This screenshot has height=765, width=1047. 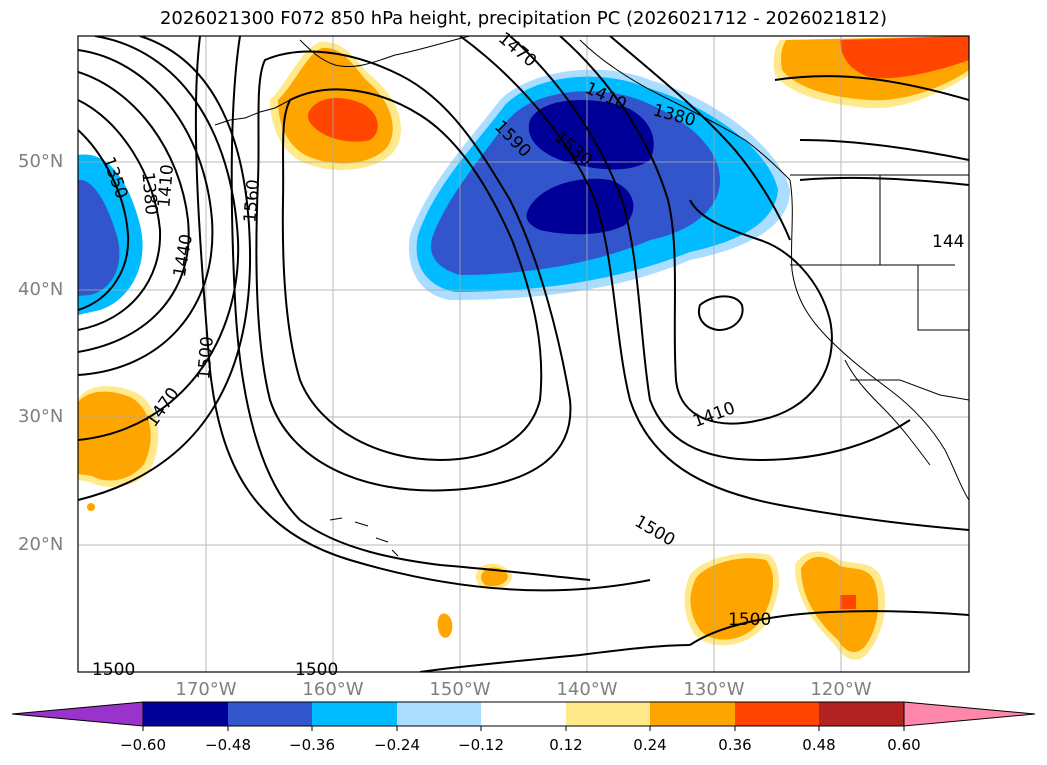 What do you see at coordinates (206, 689) in the screenshot?
I see `lon-label-170w: 170°W` at bounding box center [206, 689].